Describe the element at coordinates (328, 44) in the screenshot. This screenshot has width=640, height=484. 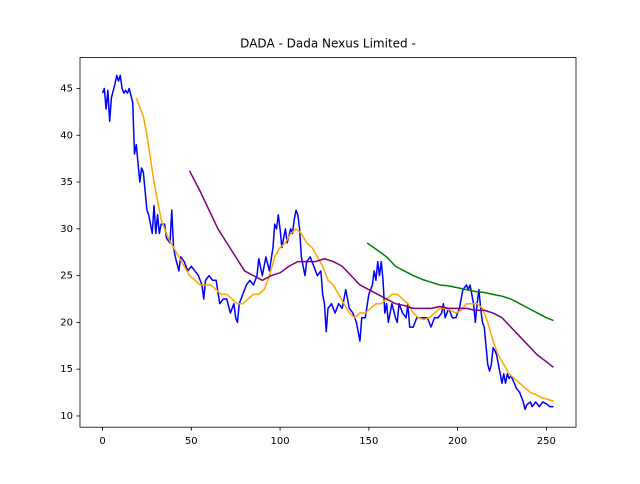
I see `chart-title: DADA - Dada Nexus Limited -` at that location.